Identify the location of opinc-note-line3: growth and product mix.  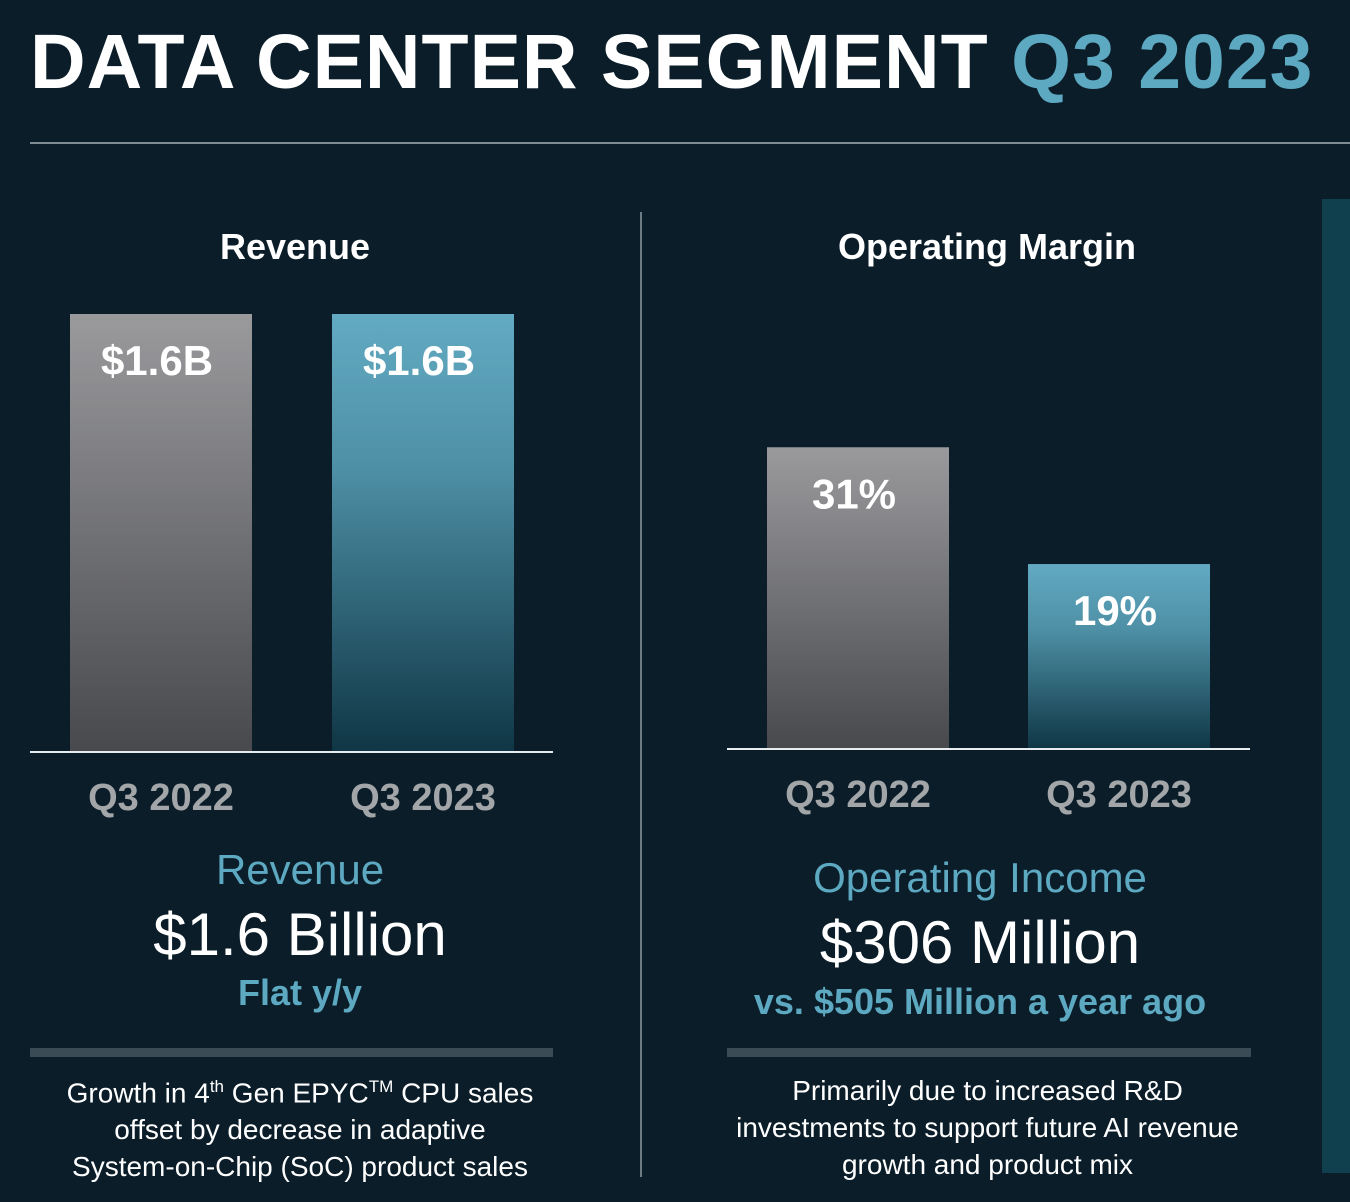
(987, 1164).